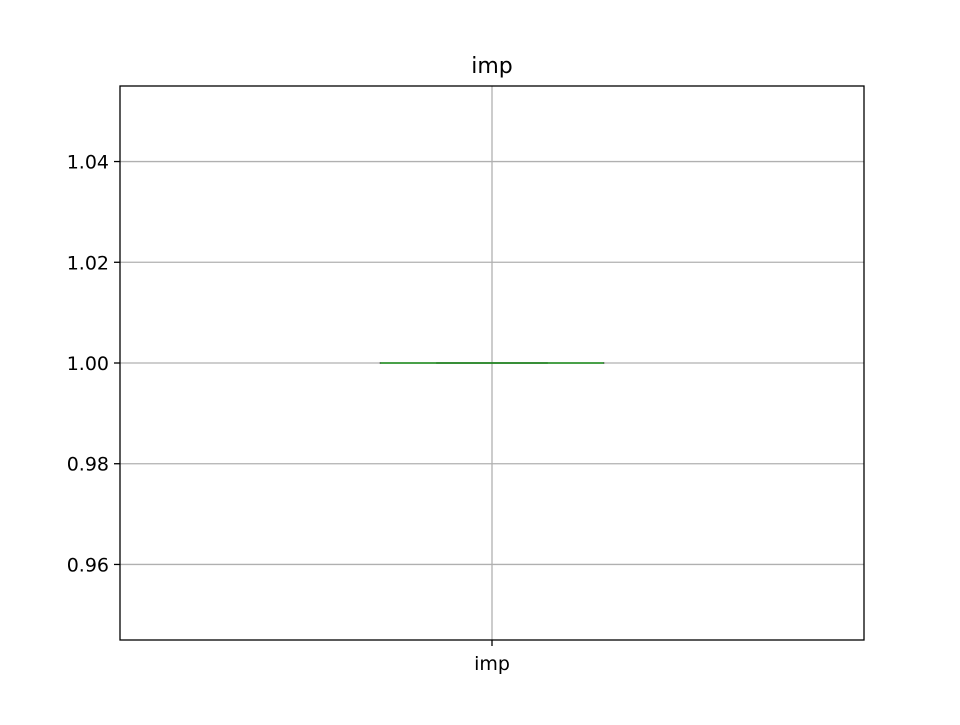 The image size is (960, 725). Describe the element at coordinates (88, 263) in the screenshot. I see `y-tick-label: 1.02` at that location.